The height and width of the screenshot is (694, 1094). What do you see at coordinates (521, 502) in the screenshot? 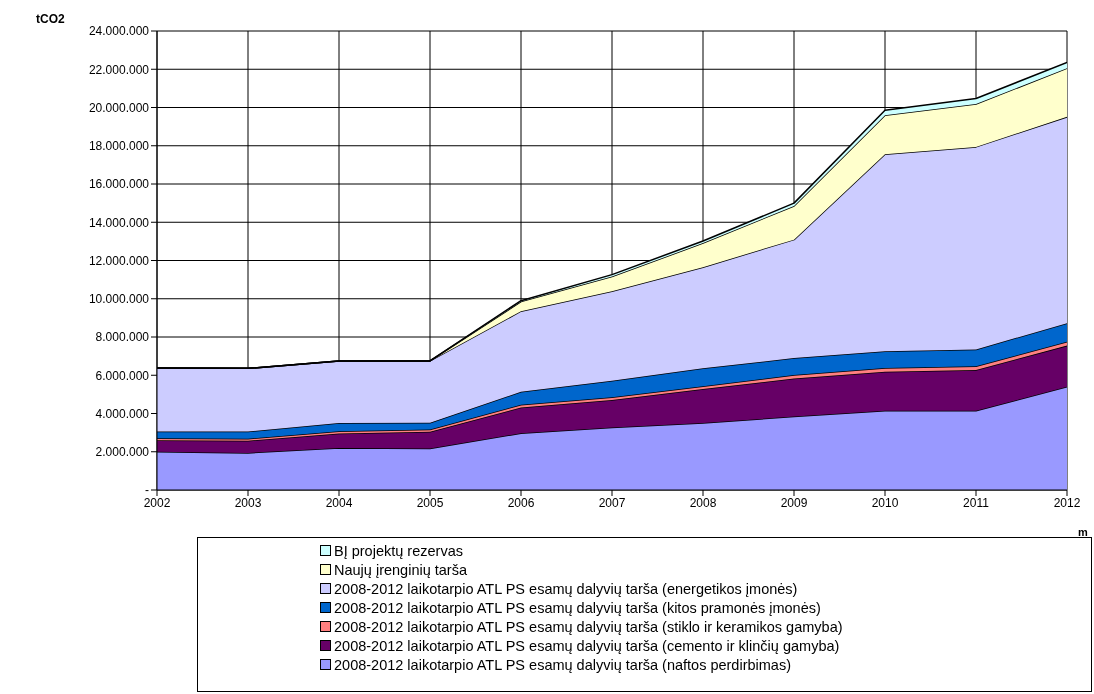
I see `x-tick-label: 2006` at bounding box center [521, 502].